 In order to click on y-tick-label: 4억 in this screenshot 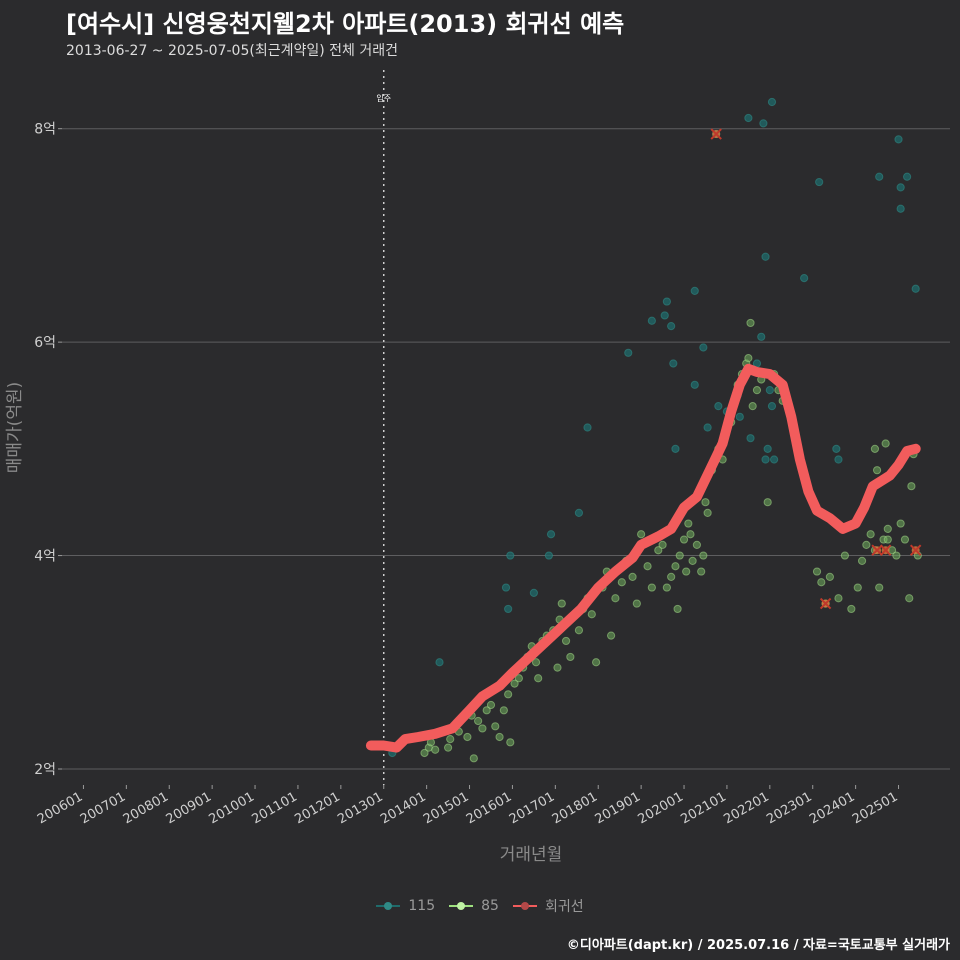, I will do `click(45, 557)`.